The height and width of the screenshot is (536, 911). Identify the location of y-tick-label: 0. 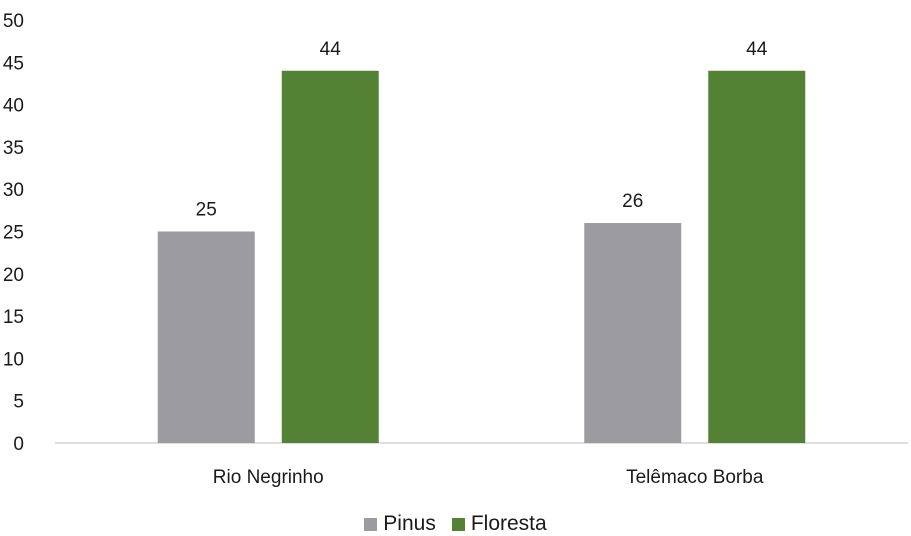
(18, 444).